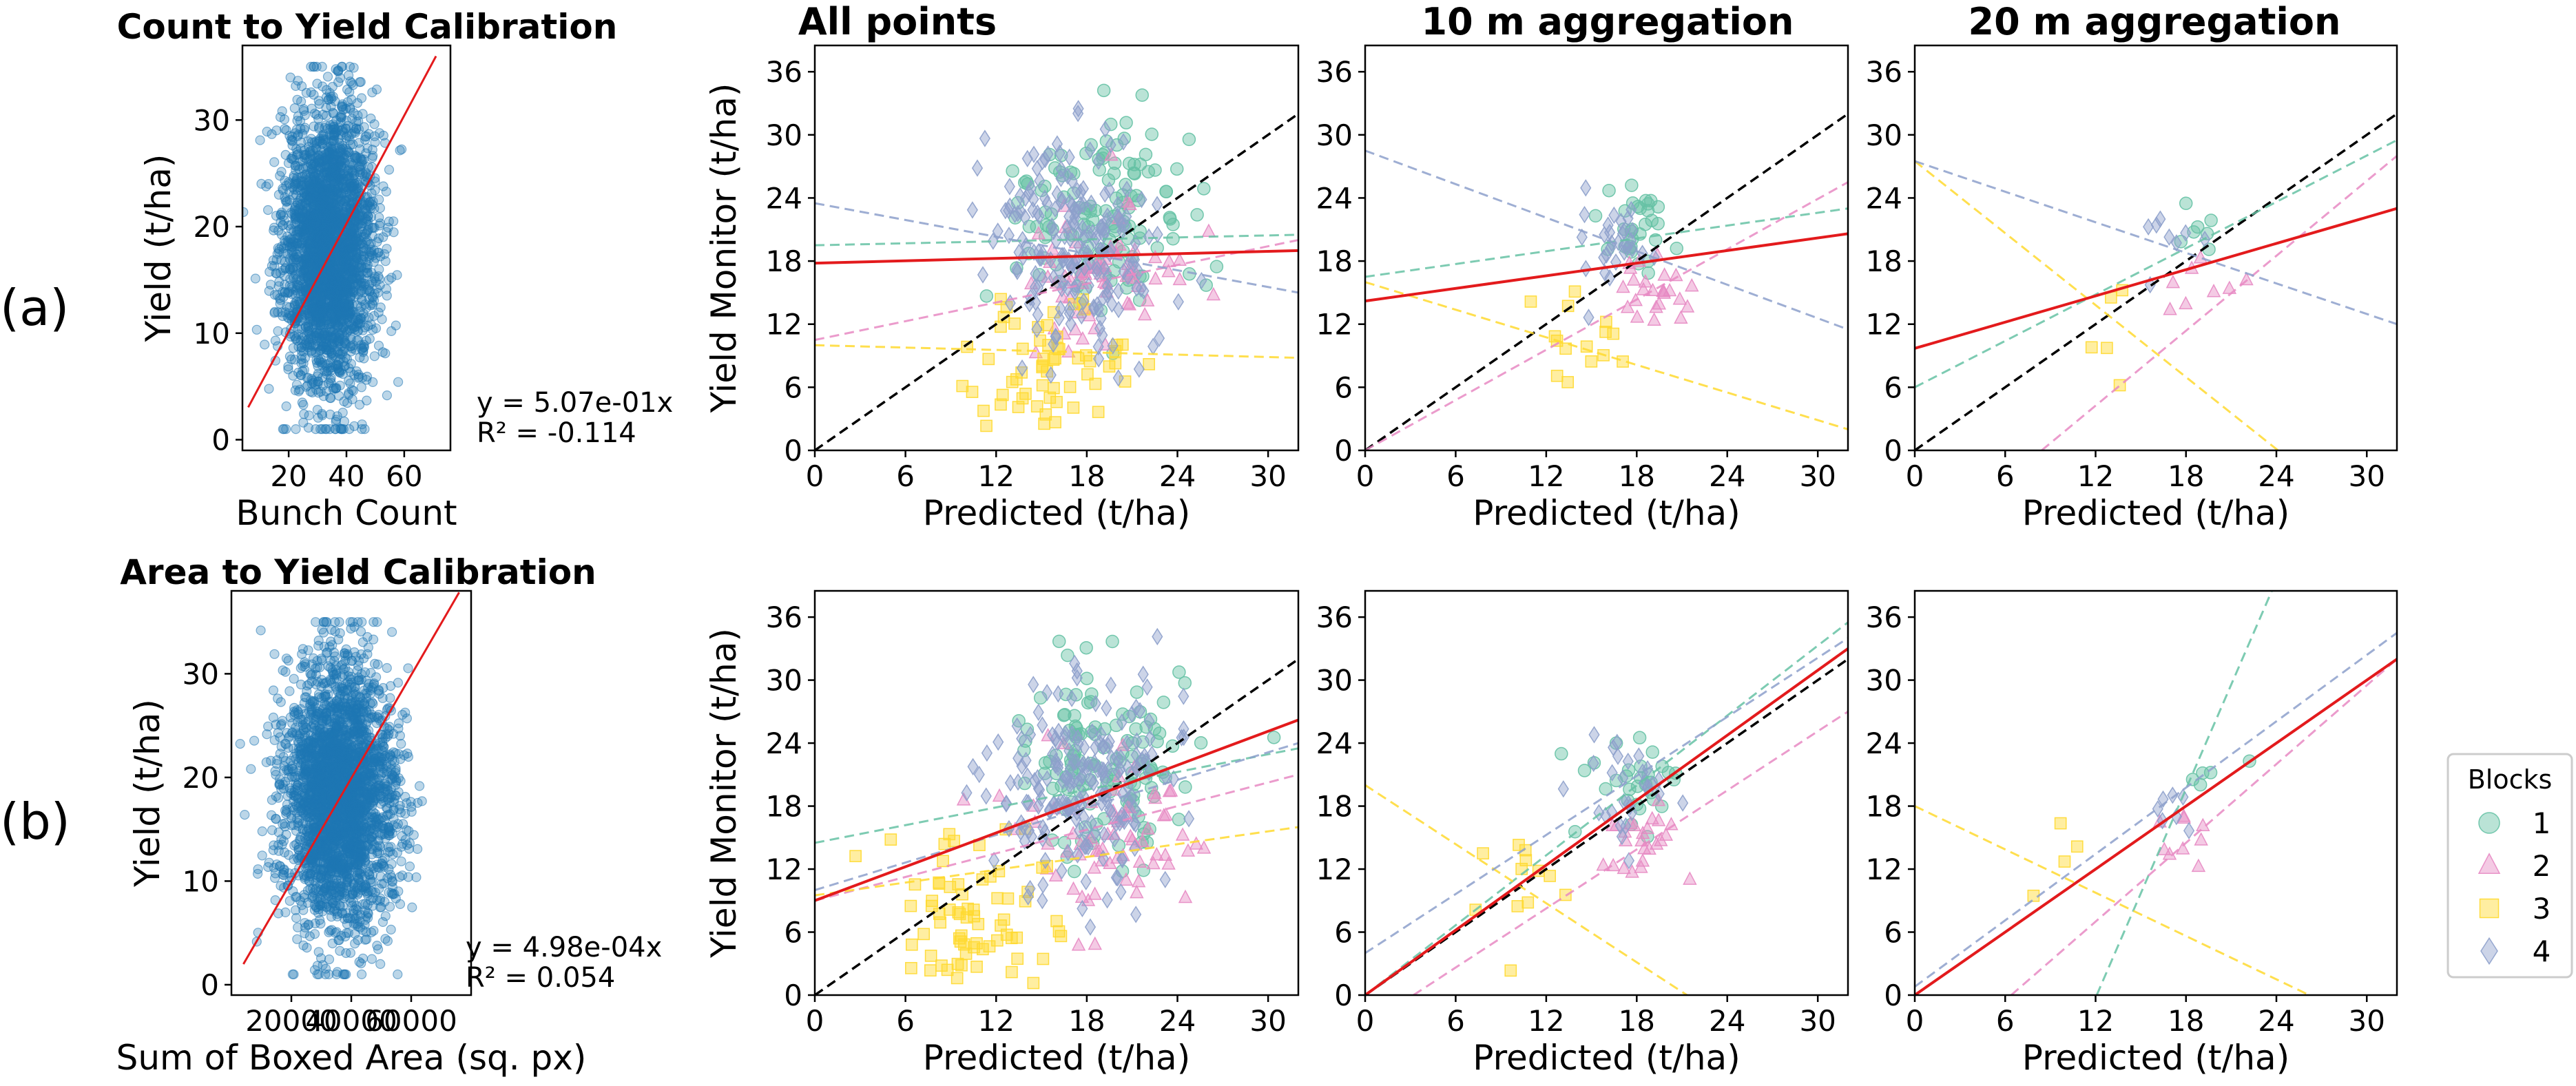  I want to click on plot-area-area-calibration, so click(334, 786).